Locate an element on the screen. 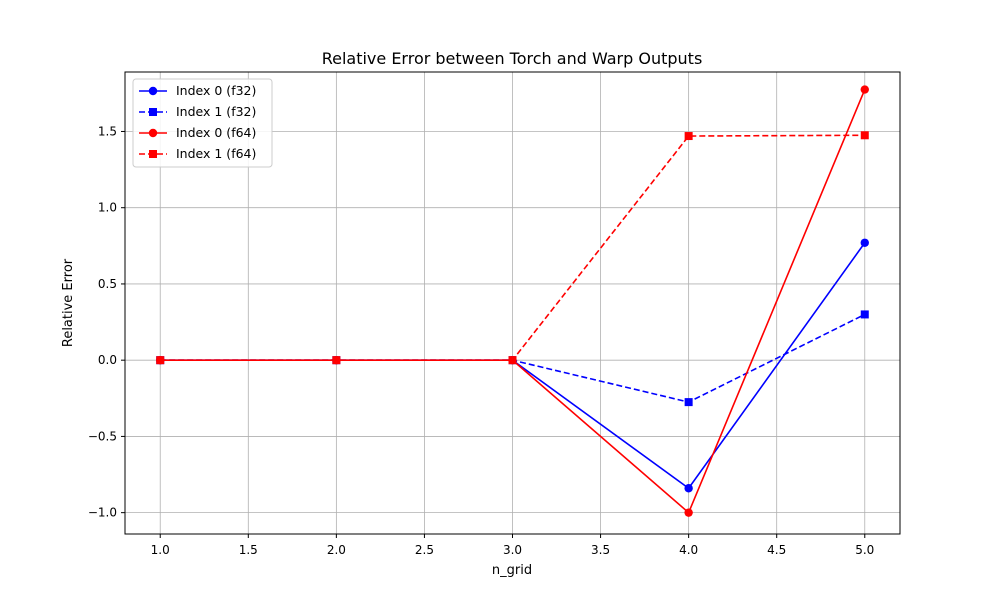 The width and height of the screenshot is (1000, 600). legend-label: Index 0 (f64) is located at coordinates (216, 132).